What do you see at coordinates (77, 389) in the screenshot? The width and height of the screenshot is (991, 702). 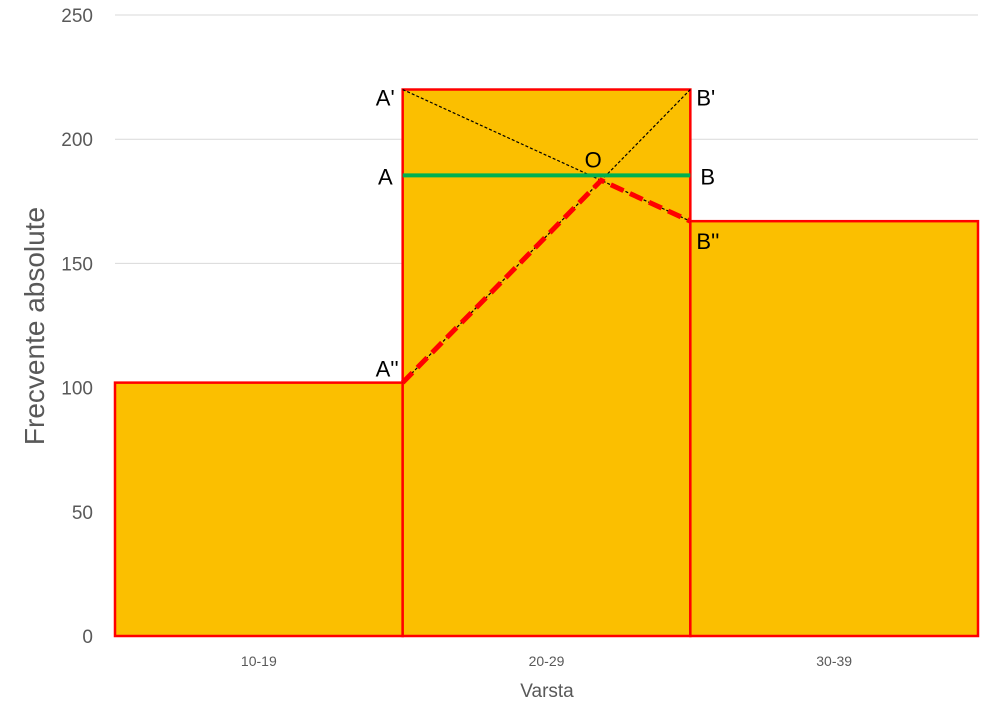 I see `y-tick-label: 100` at bounding box center [77, 389].